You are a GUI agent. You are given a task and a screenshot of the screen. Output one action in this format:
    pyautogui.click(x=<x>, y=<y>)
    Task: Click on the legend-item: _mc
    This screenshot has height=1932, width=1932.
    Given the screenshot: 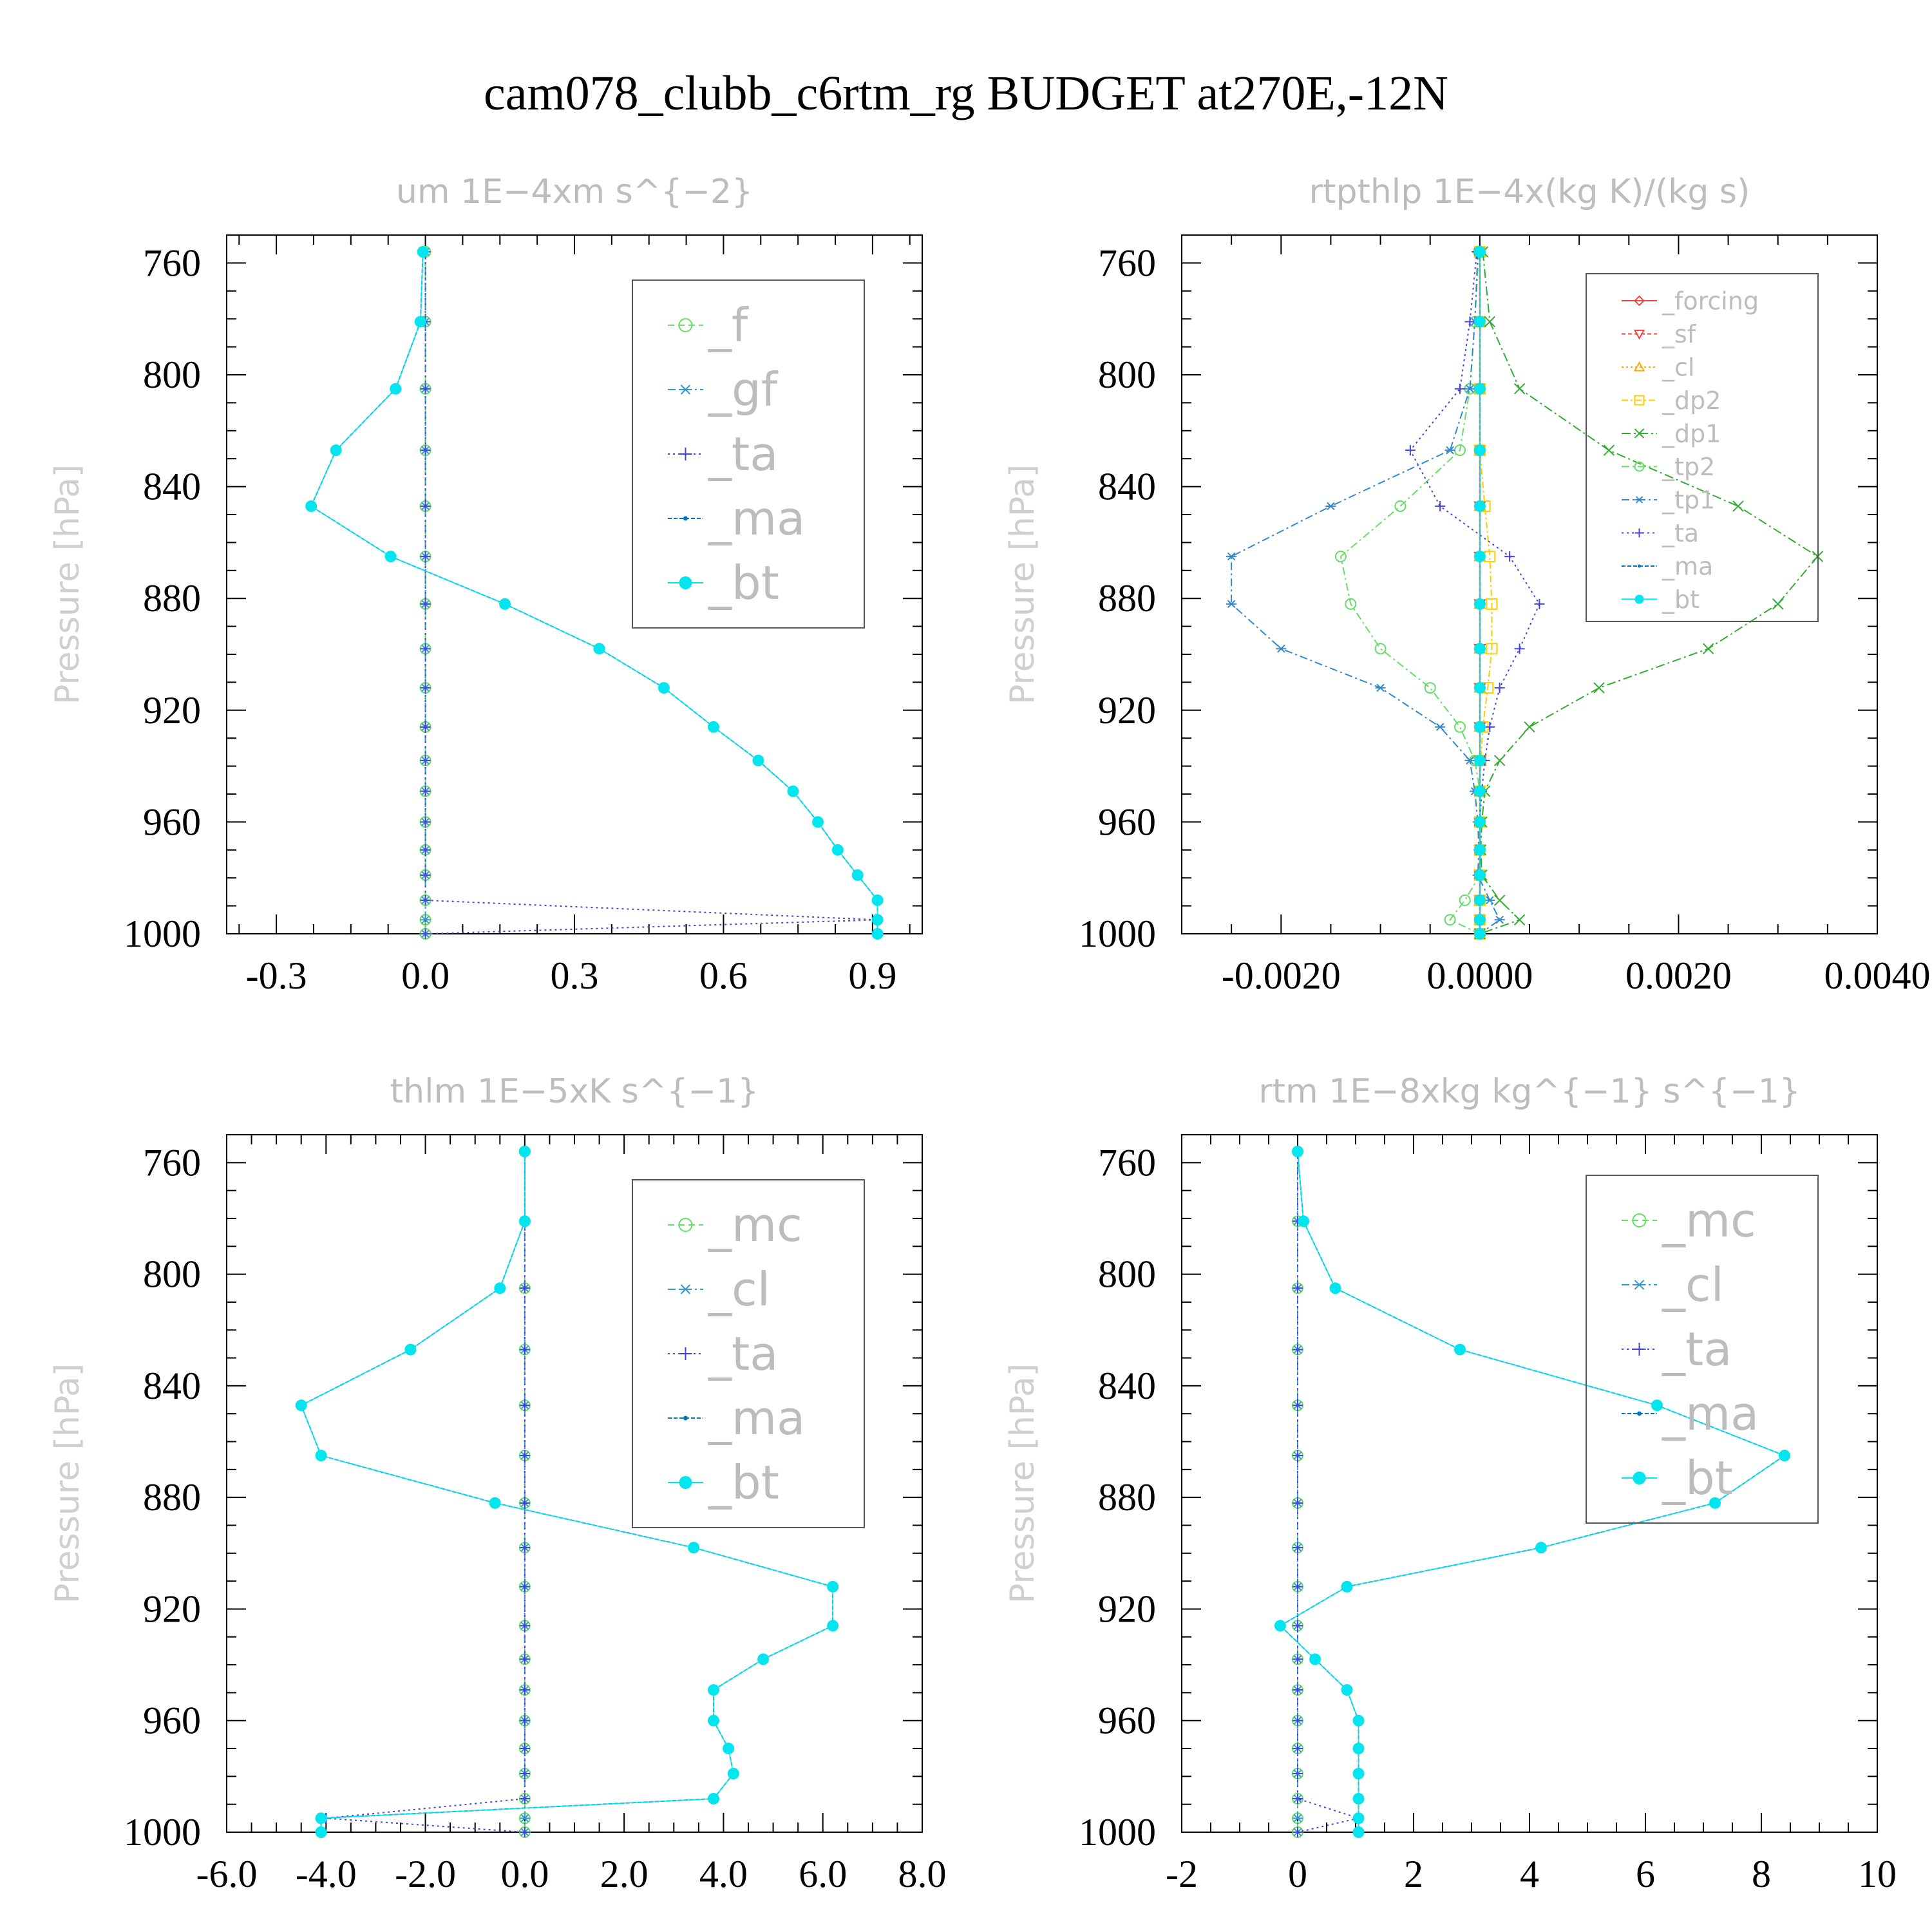 What is the action you would take?
    pyautogui.click(x=1689, y=1220)
    